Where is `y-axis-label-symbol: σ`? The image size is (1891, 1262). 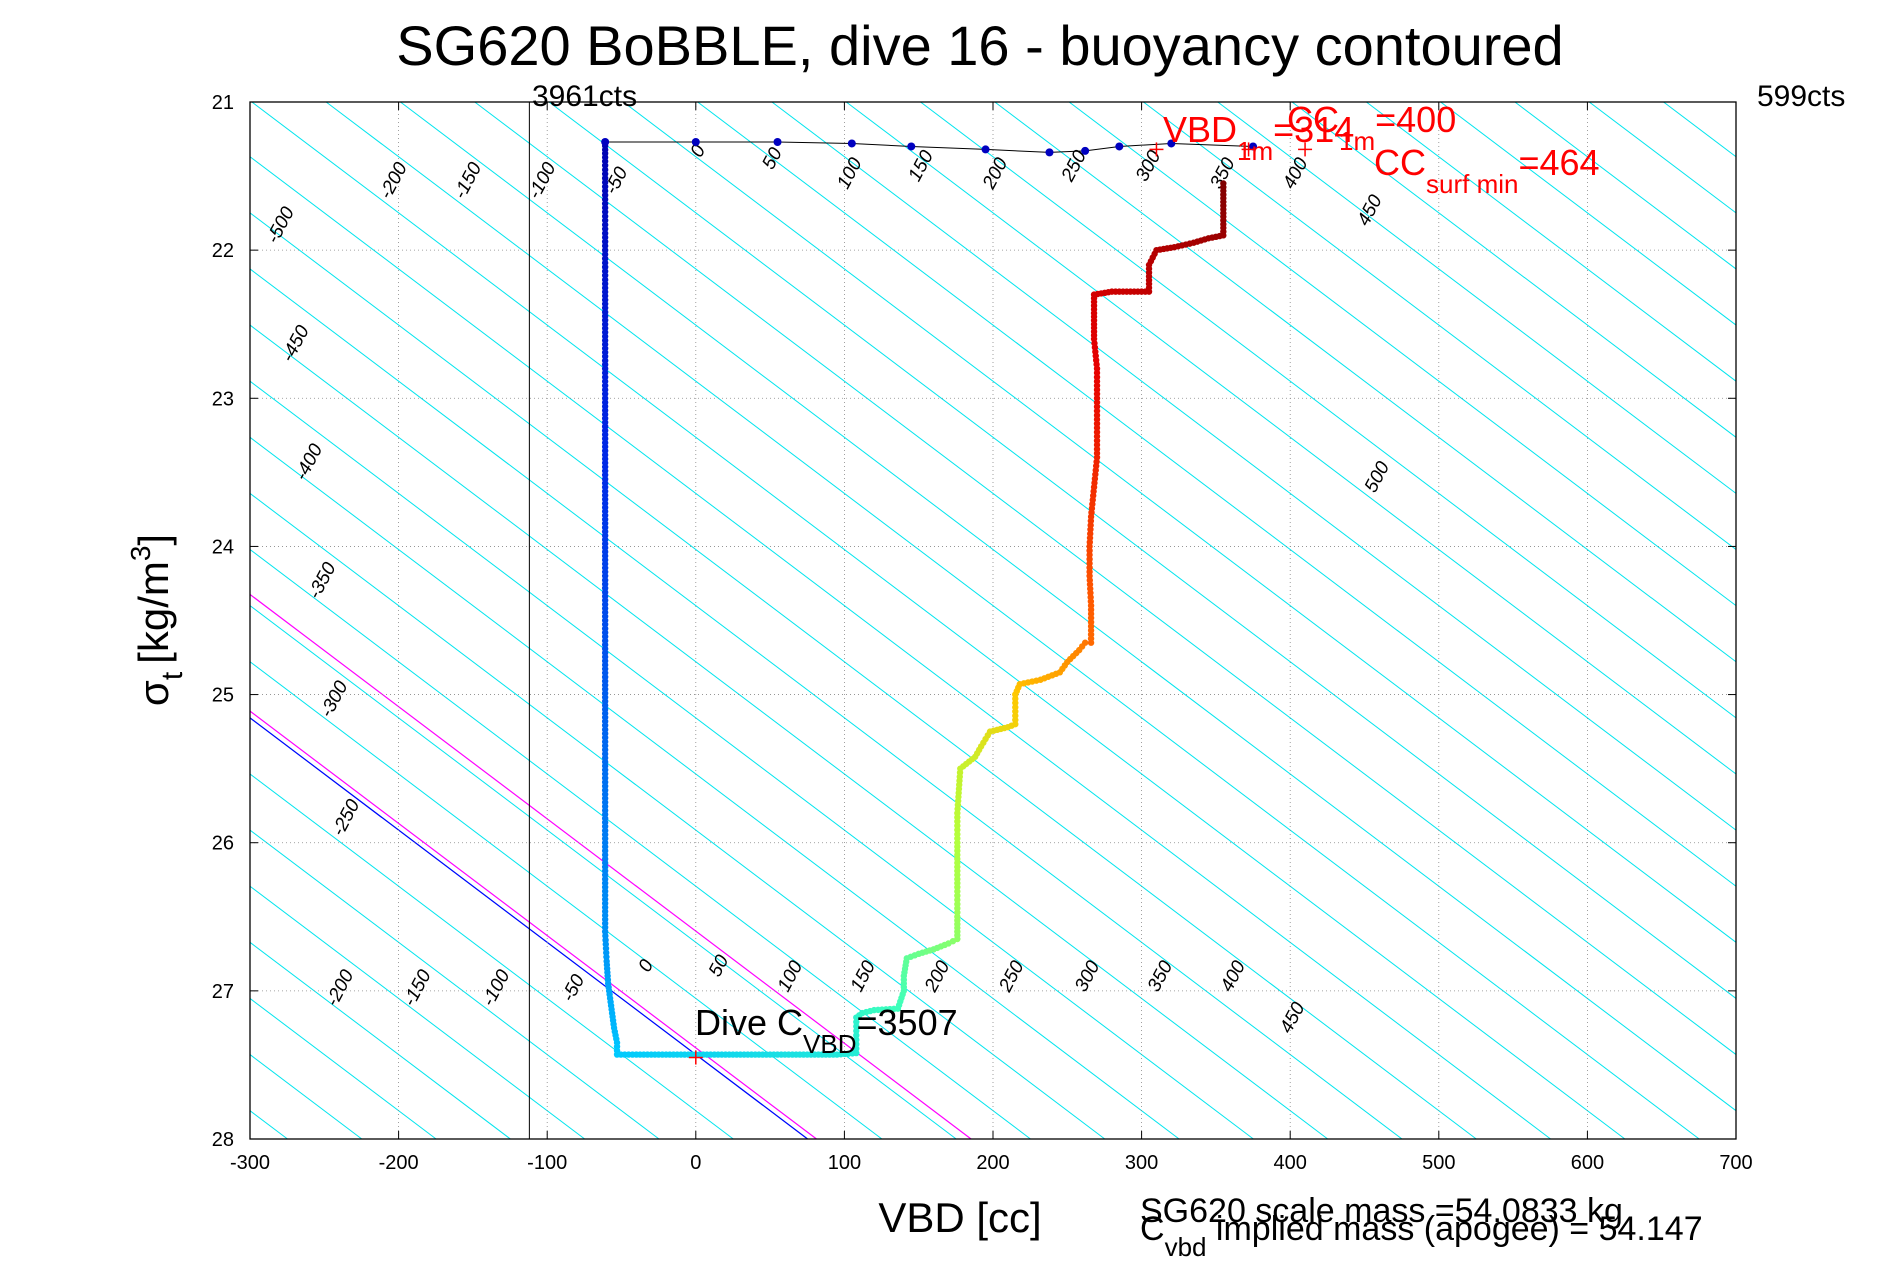
y-axis-label-symbol: σ is located at coordinates (153, 693).